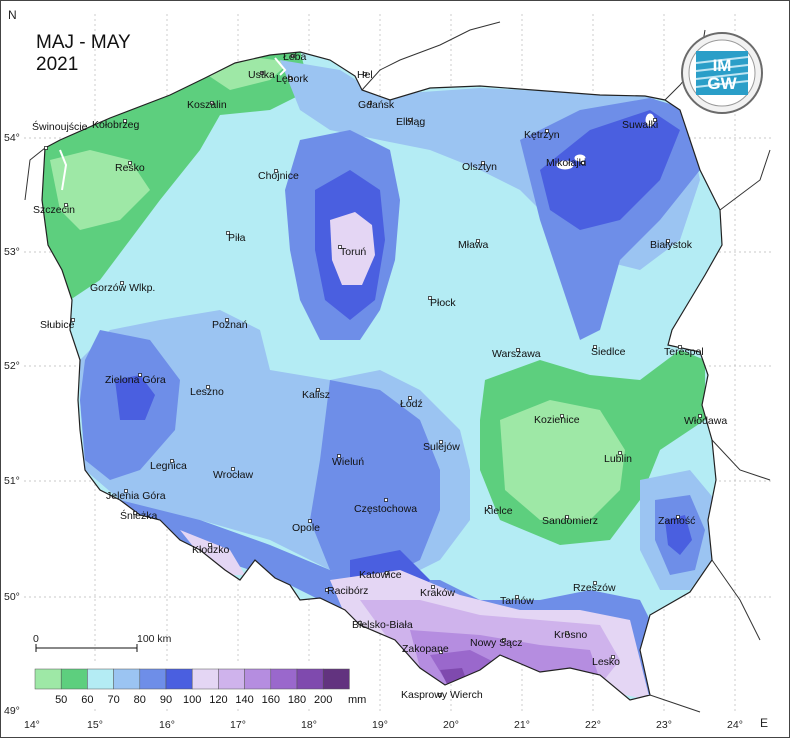  What do you see at coordinates (12, 366) in the screenshot?
I see `latitude-tick-label: 52°` at bounding box center [12, 366].